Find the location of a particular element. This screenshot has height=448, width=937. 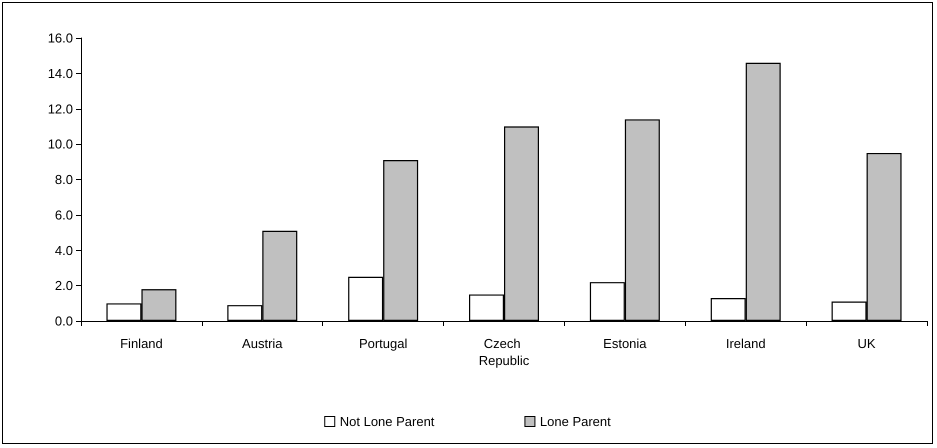

y-tick-label: 4.0 is located at coordinates (63, 250).